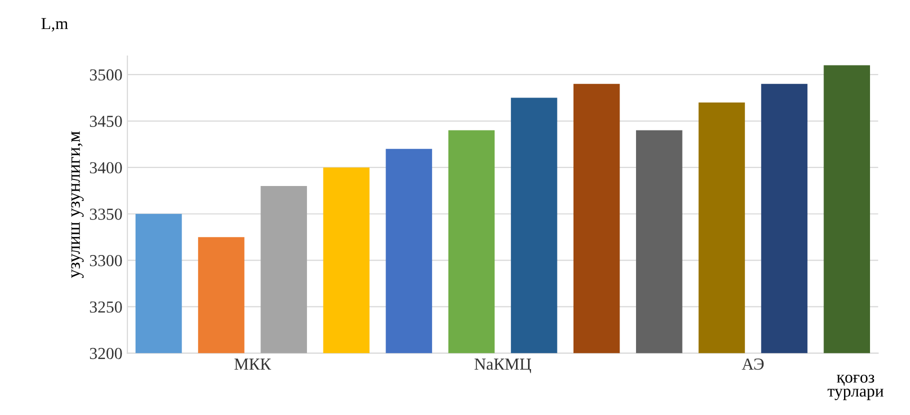 This screenshot has height=415, width=910. I want to click on y-tick-label: 3450, so click(106, 121).